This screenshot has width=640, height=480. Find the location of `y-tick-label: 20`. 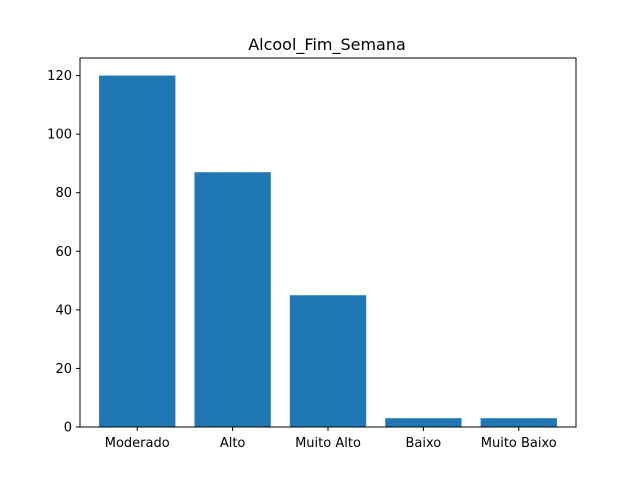

y-tick-label: 20 is located at coordinates (63, 369).